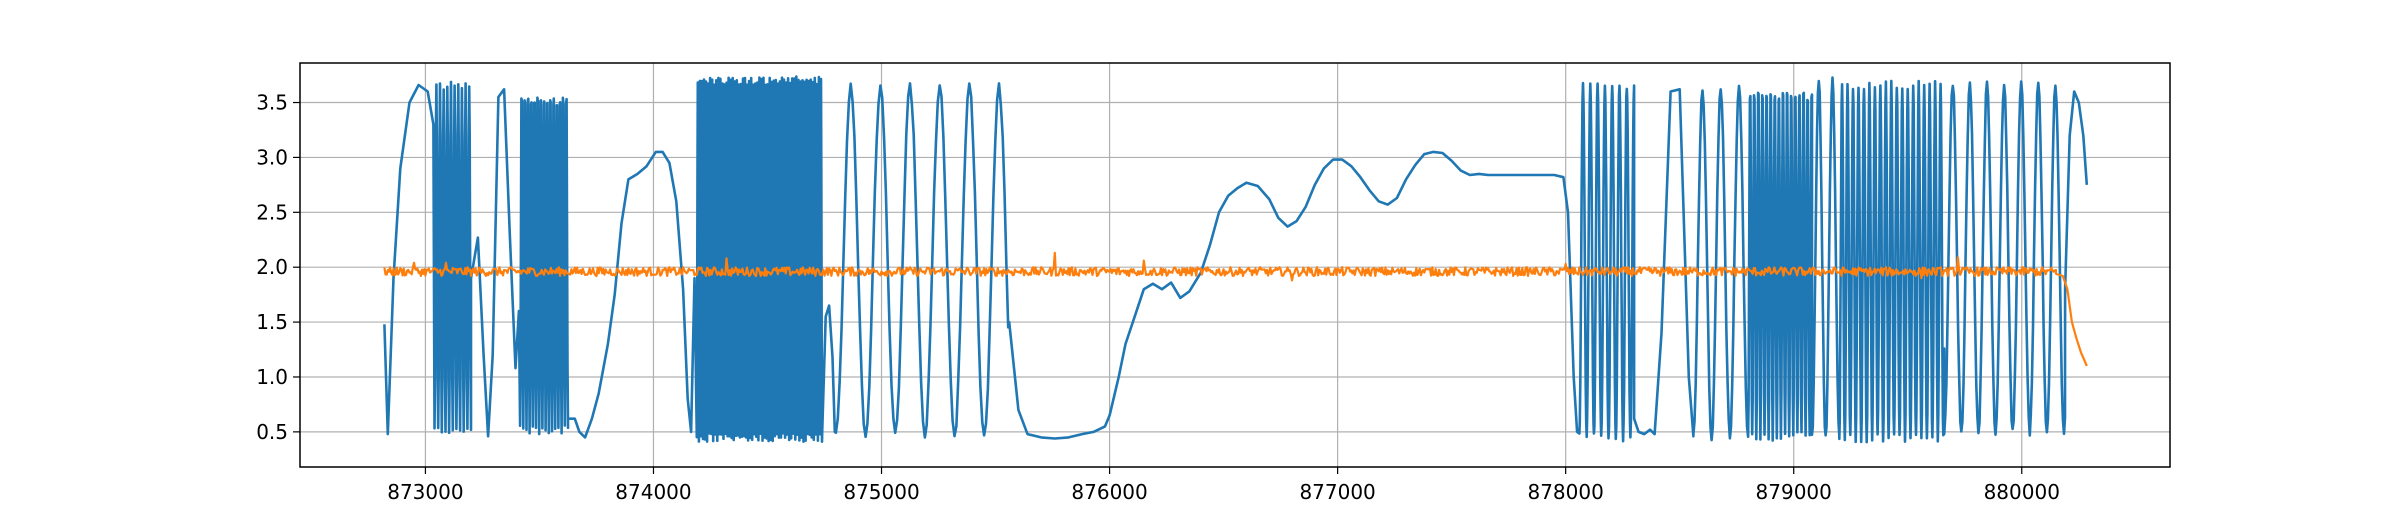 This screenshot has width=2400, height=525. Describe the element at coordinates (425, 492) in the screenshot. I see `x-tick-label: 873000` at that location.